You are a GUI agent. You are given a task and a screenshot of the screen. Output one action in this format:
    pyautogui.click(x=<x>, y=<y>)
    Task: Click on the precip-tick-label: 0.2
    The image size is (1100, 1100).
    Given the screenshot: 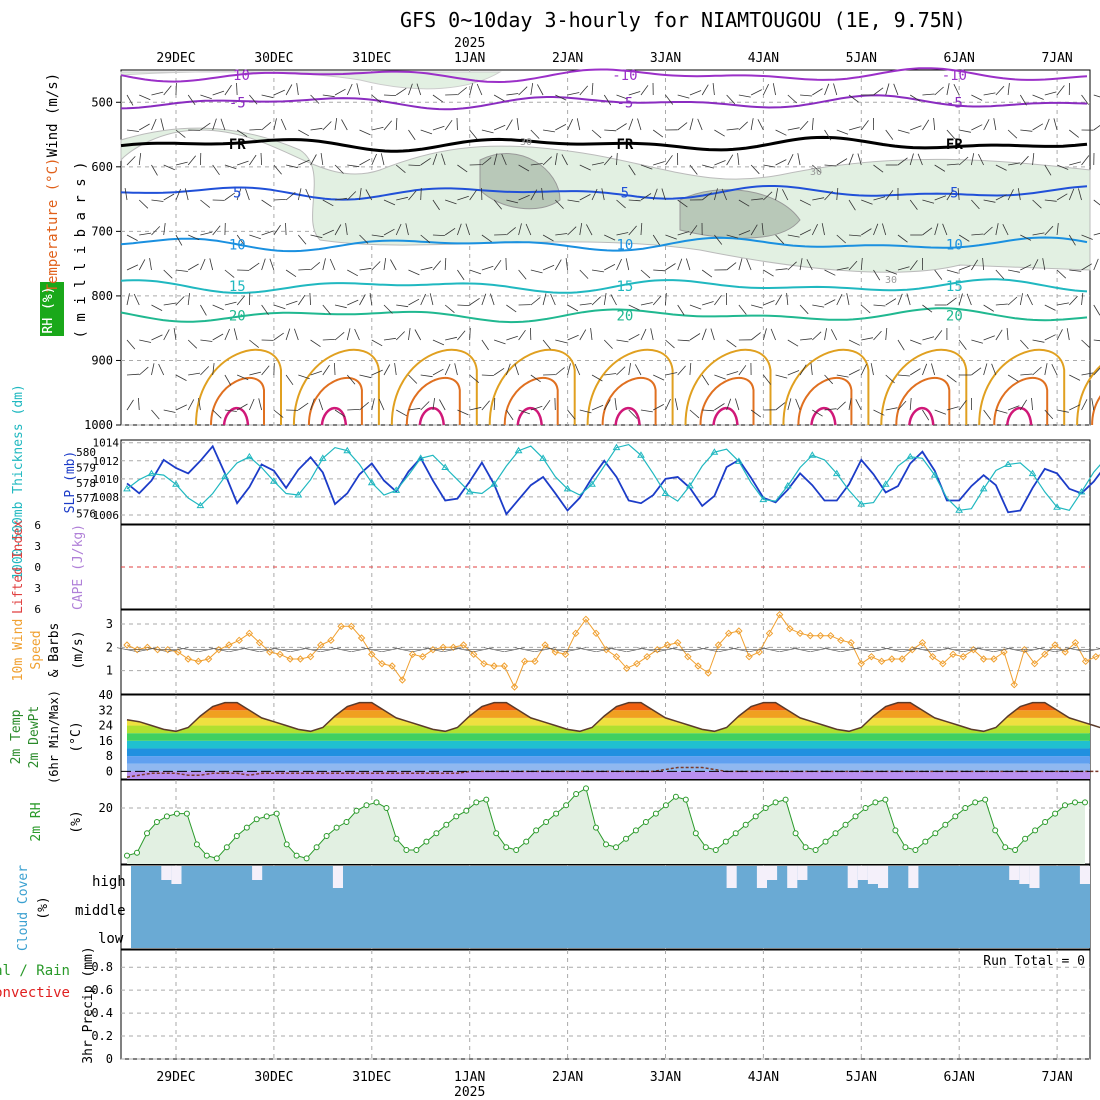 What is the action you would take?
    pyautogui.click(x=102, y=1036)
    